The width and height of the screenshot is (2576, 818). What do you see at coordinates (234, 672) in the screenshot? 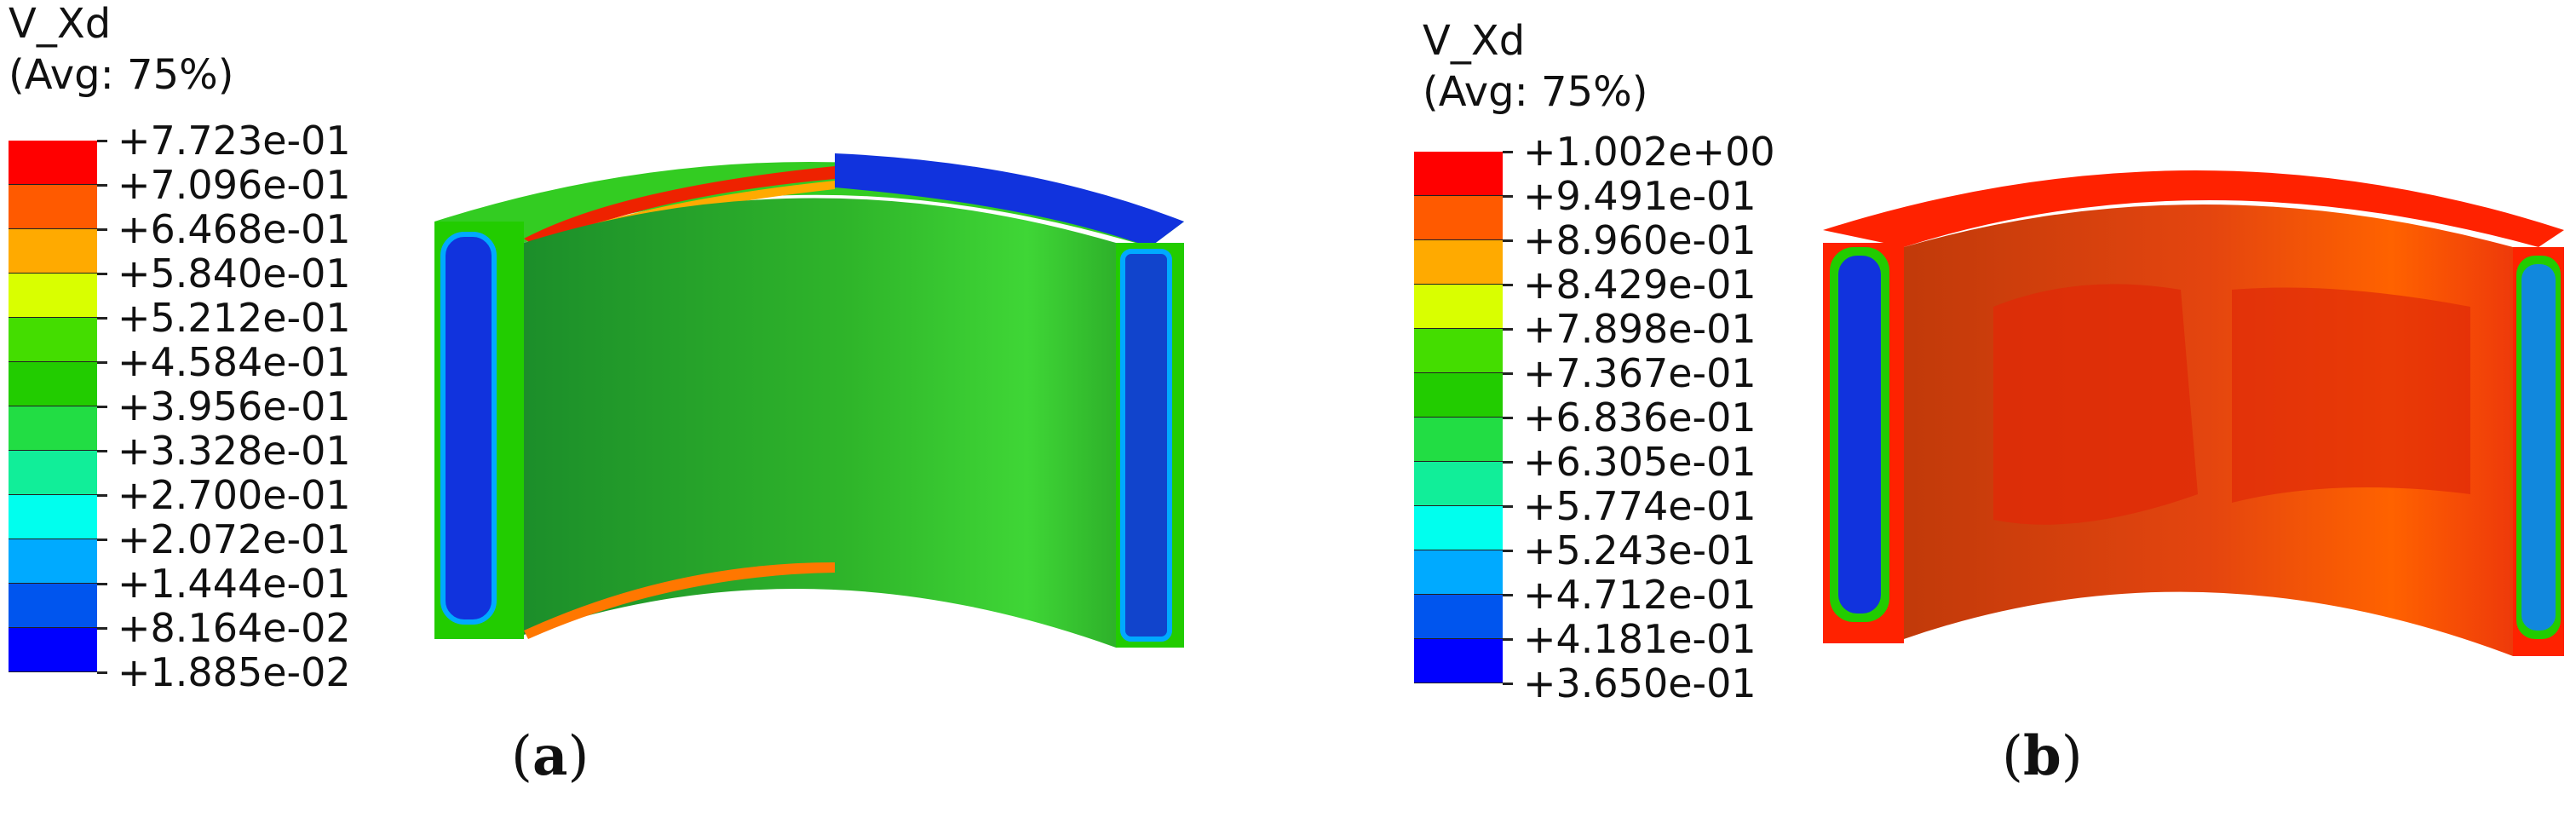
I see `legend-value: +1.885e-02` at bounding box center [234, 672].